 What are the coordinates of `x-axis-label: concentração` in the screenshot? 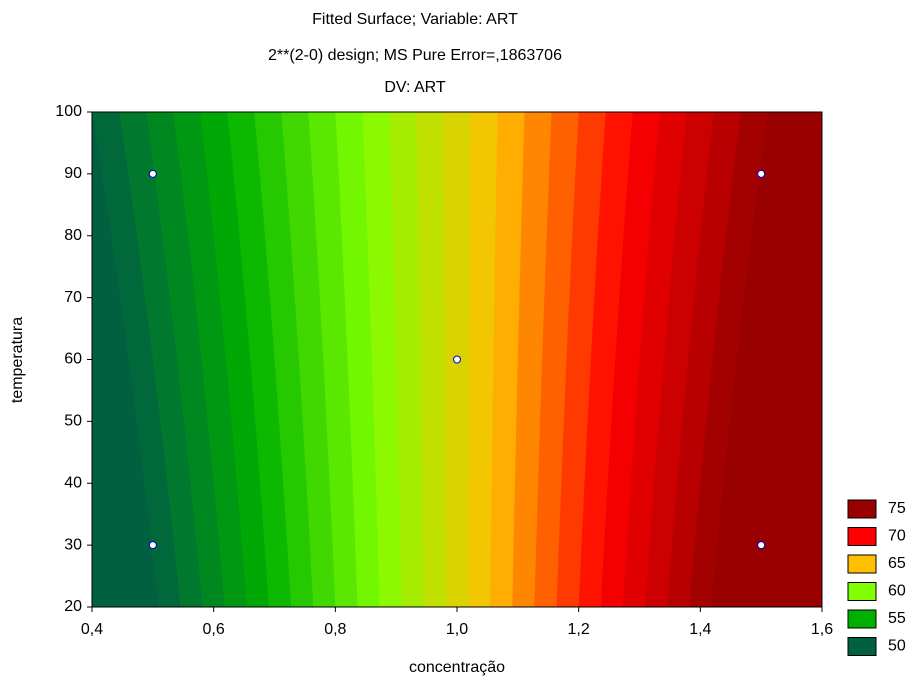 It's located at (457, 667).